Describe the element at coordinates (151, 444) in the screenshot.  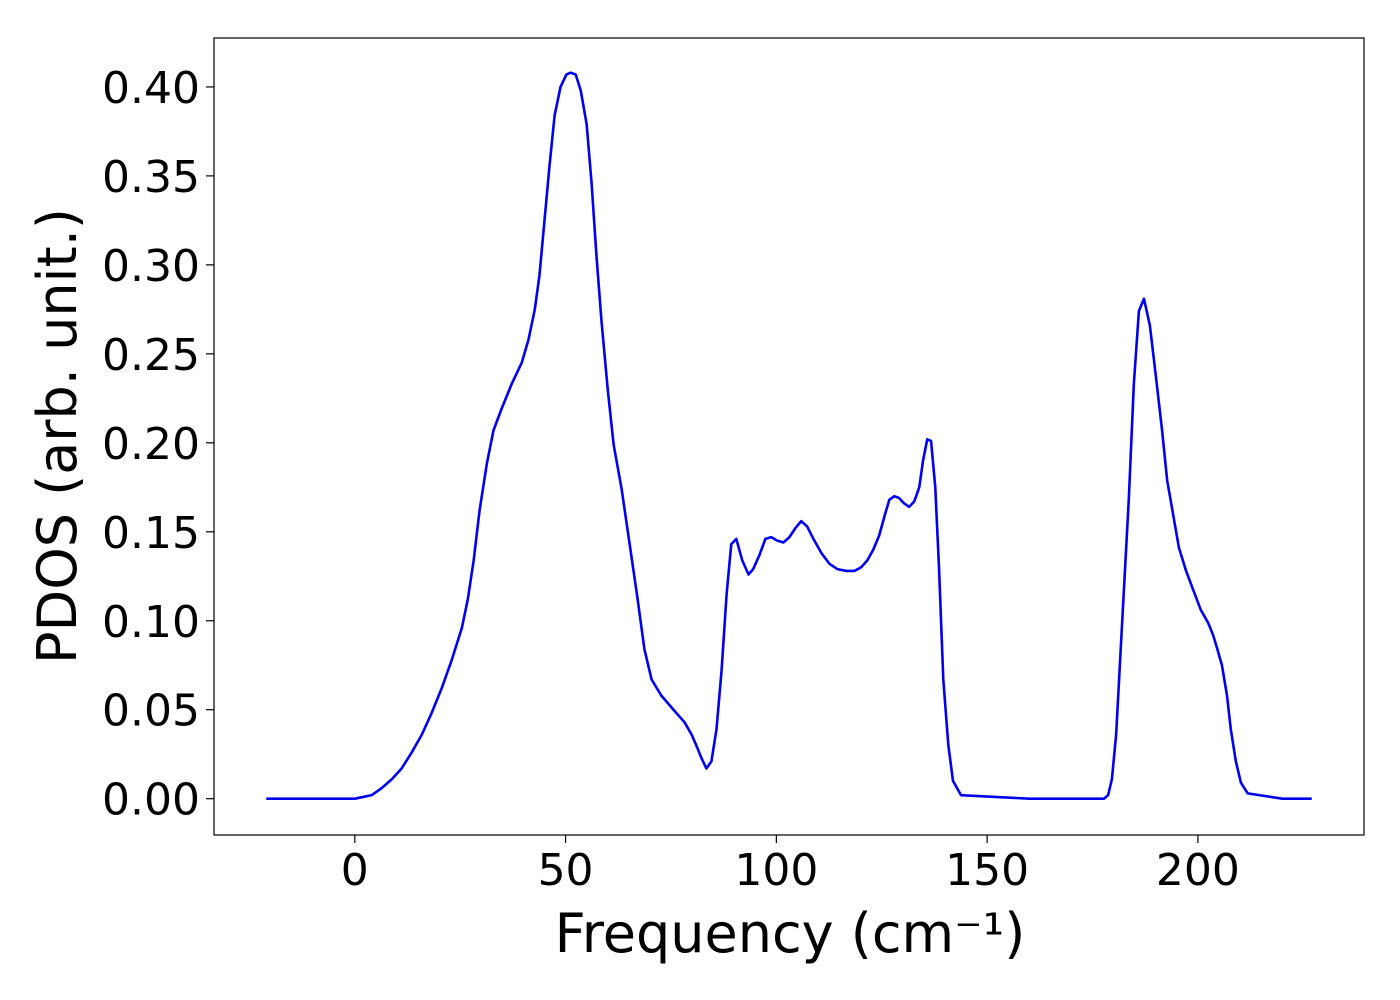
I see `y-tick-label: 0.20` at that location.